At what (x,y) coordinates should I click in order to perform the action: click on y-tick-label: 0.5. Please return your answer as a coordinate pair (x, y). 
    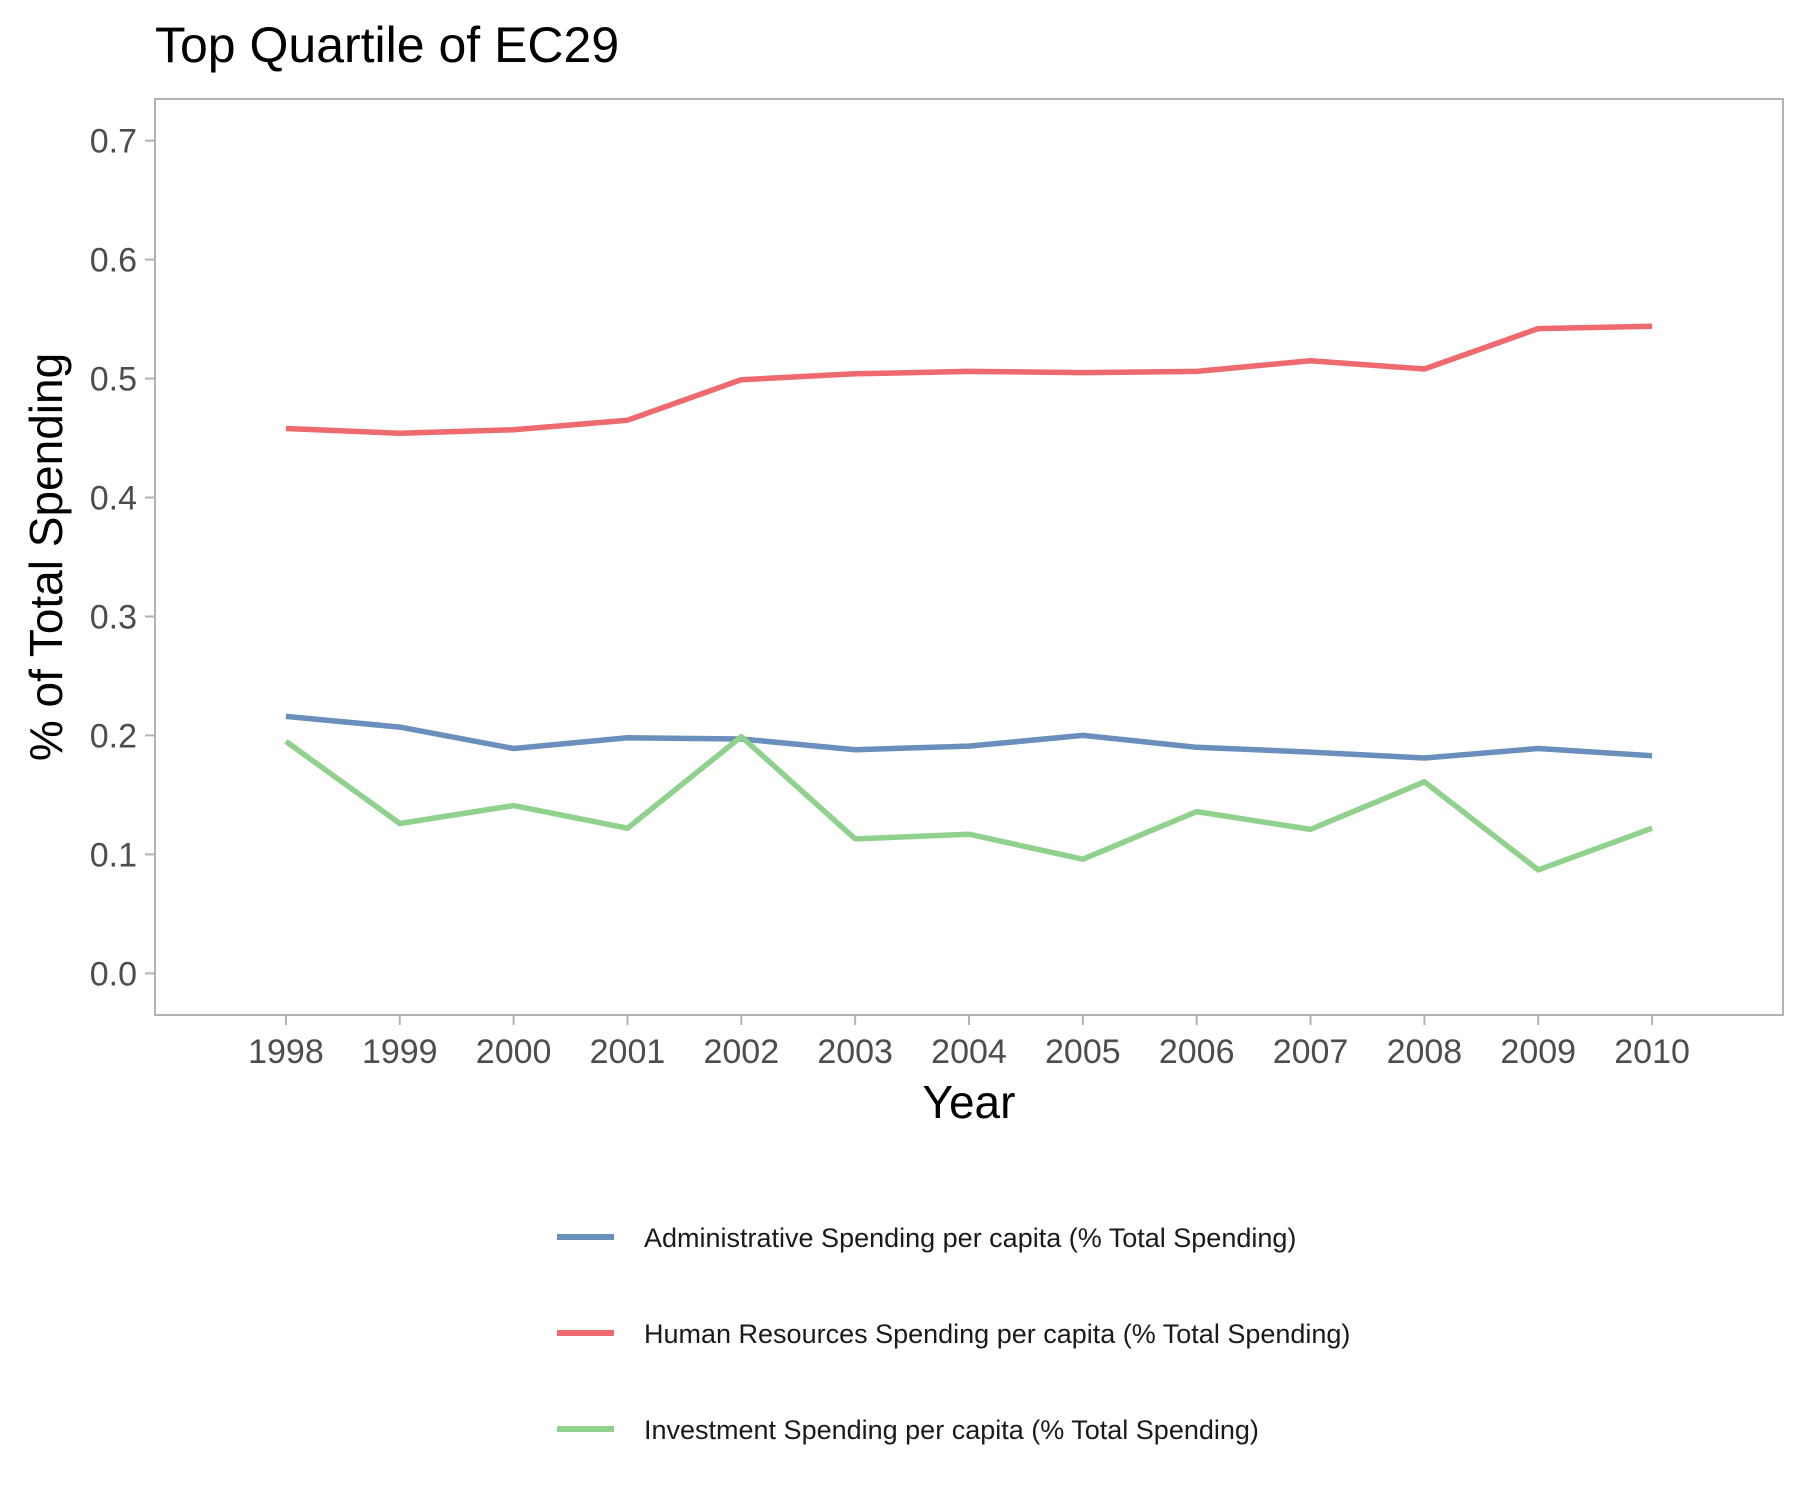
    Looking at the image, I should click on (113, 380).